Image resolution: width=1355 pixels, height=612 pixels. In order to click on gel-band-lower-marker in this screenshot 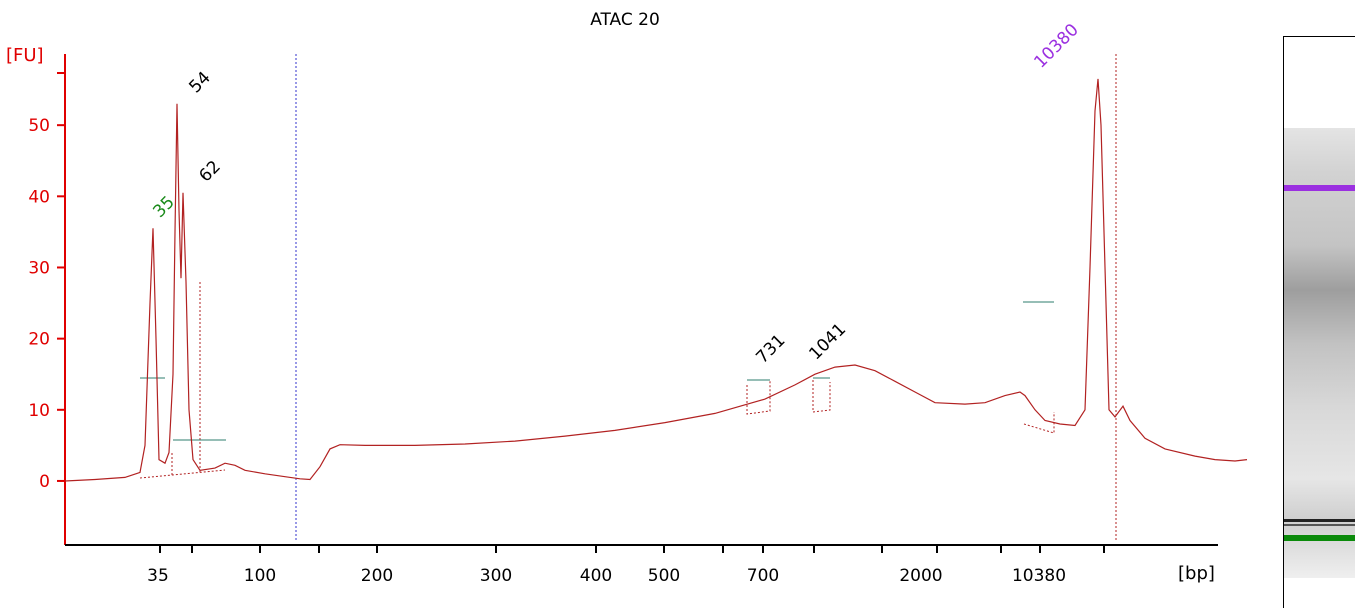, I will do `click(1319, 538)`.